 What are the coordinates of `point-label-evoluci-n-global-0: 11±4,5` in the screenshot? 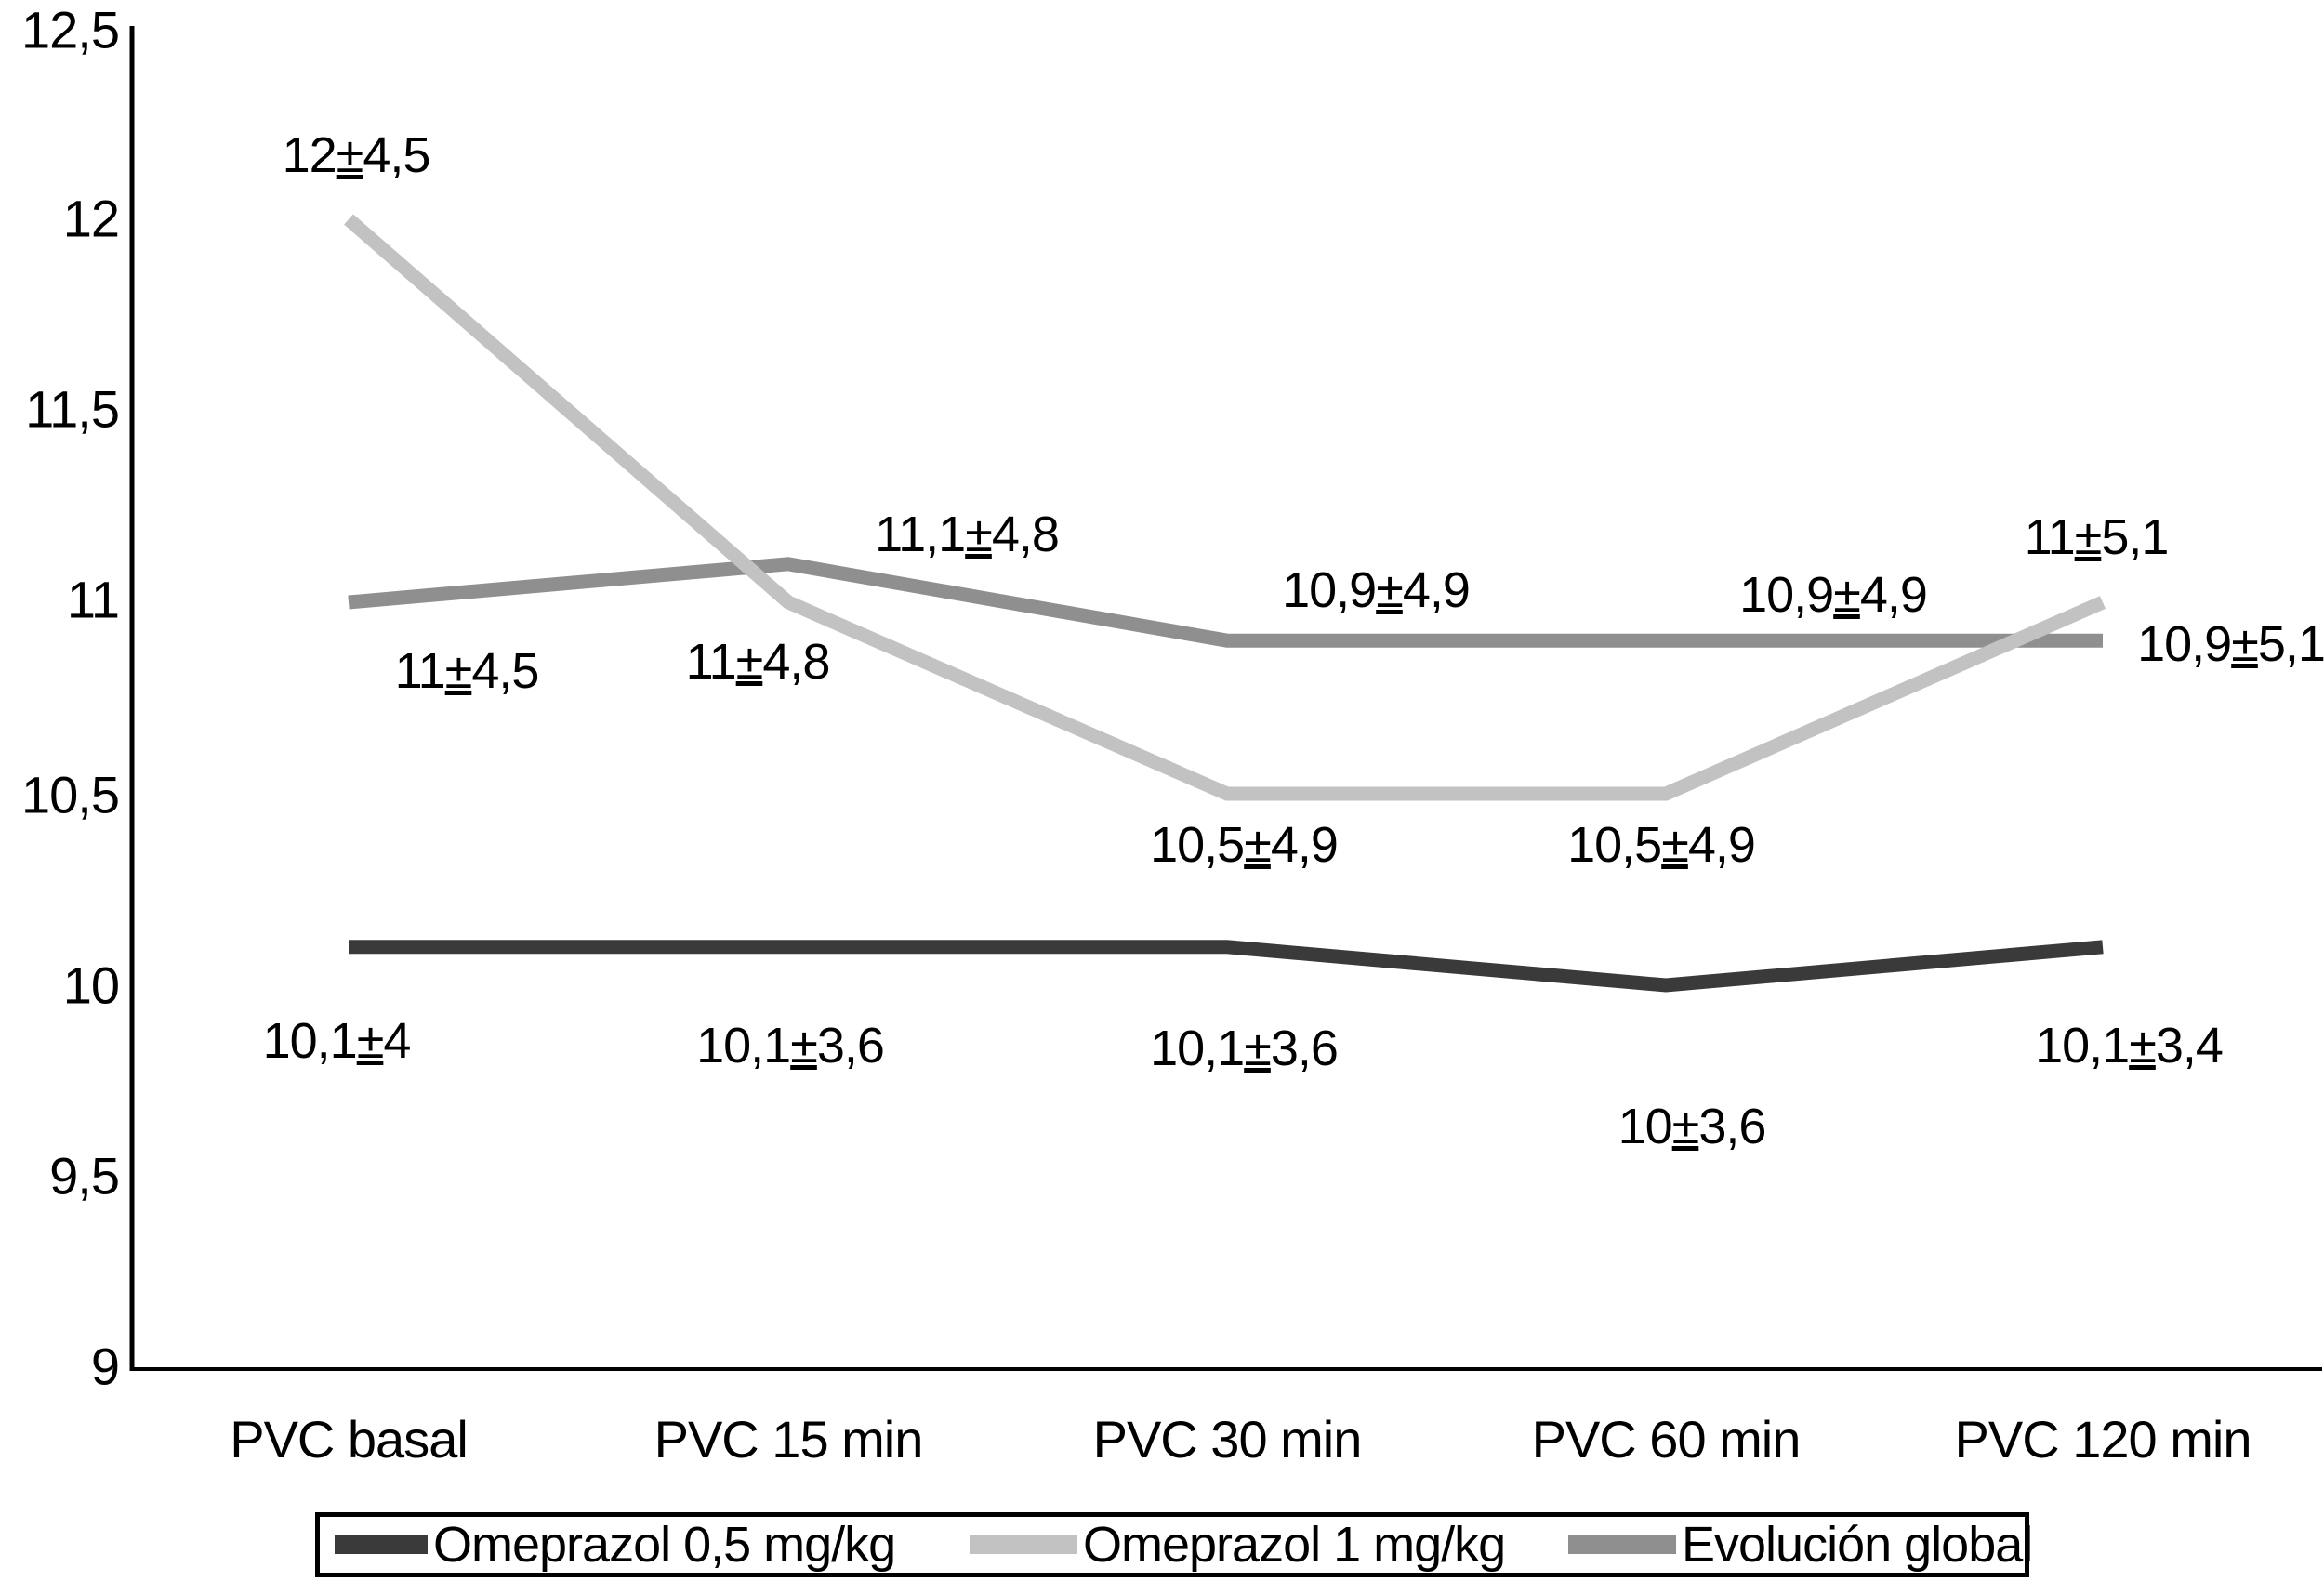 It's located at (467, 671).